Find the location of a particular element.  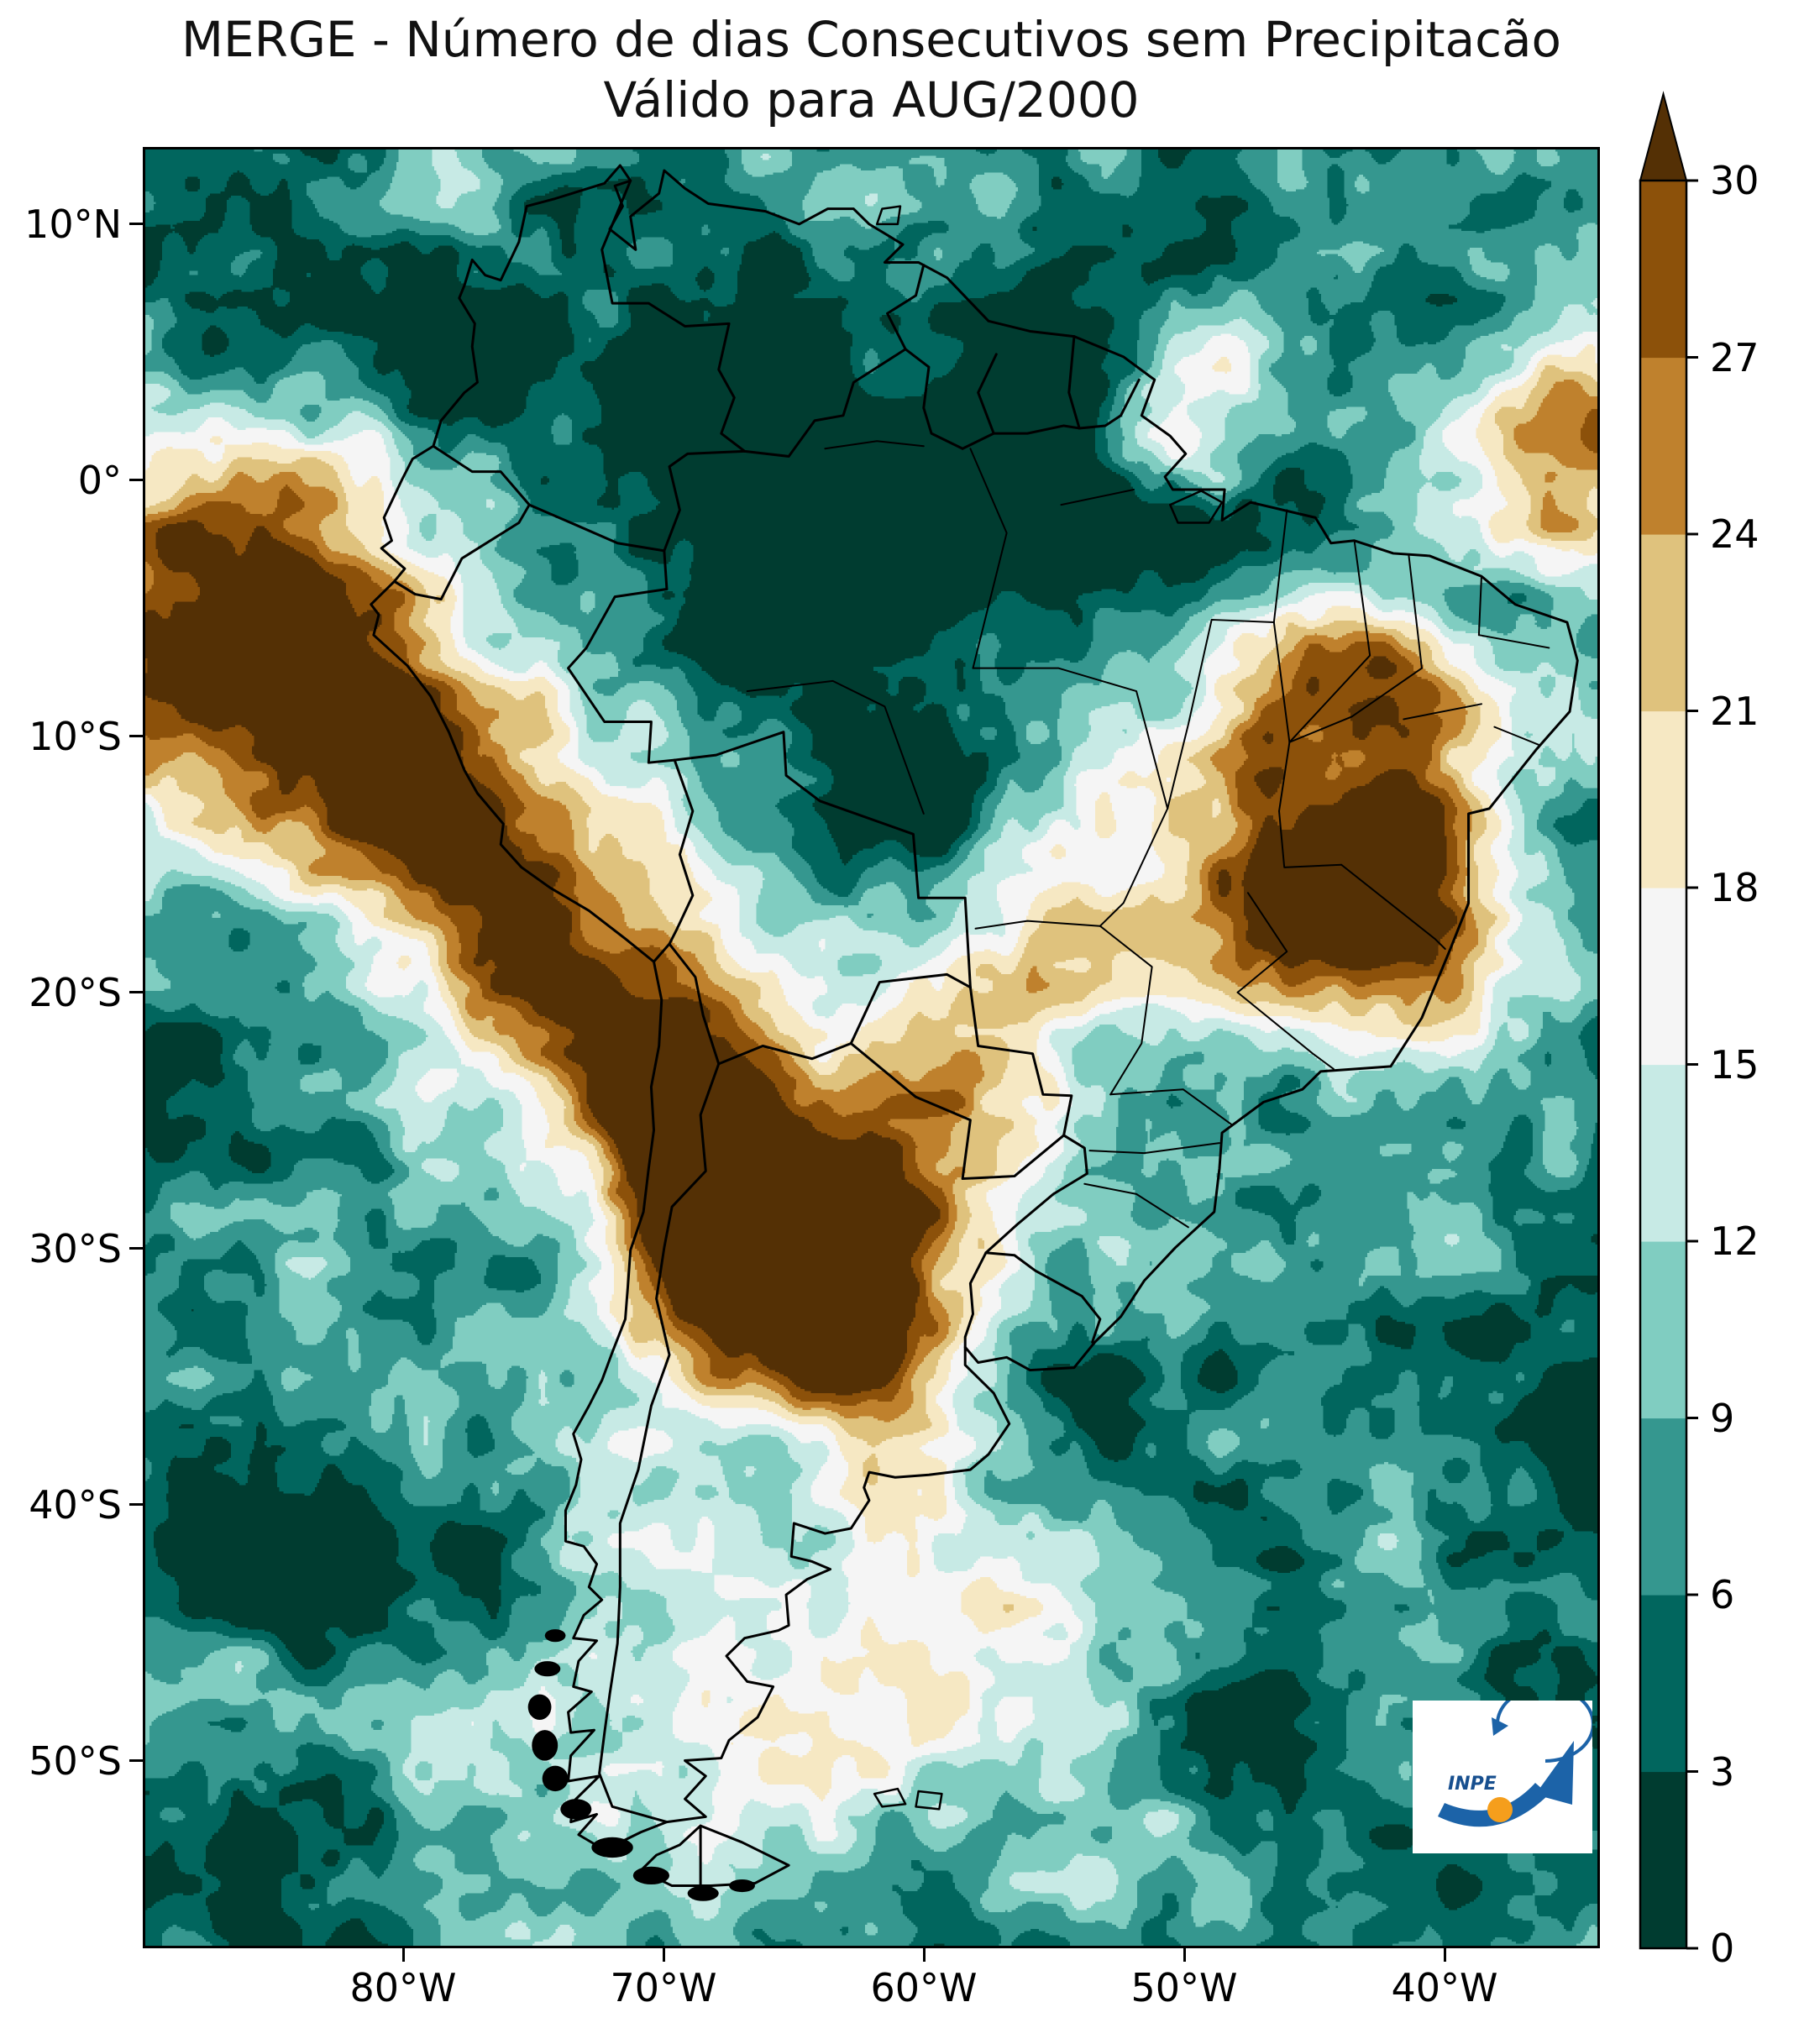

y-tick-label: 30°S is located at coordinates (75, 1248).